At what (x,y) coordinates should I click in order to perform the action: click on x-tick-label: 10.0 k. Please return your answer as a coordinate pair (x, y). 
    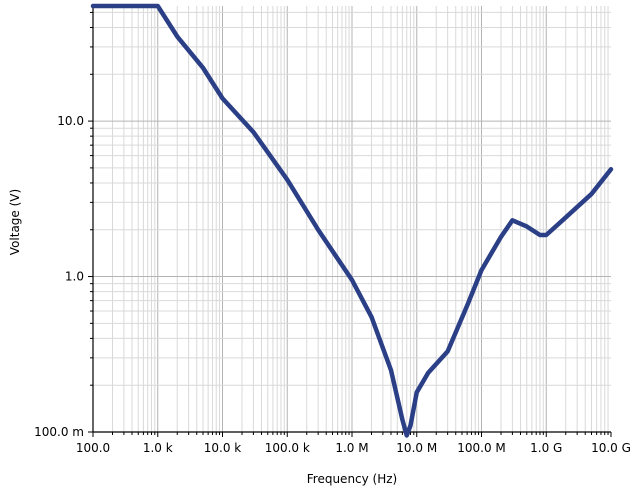
    Looking at the image, I should click on (223, 448).